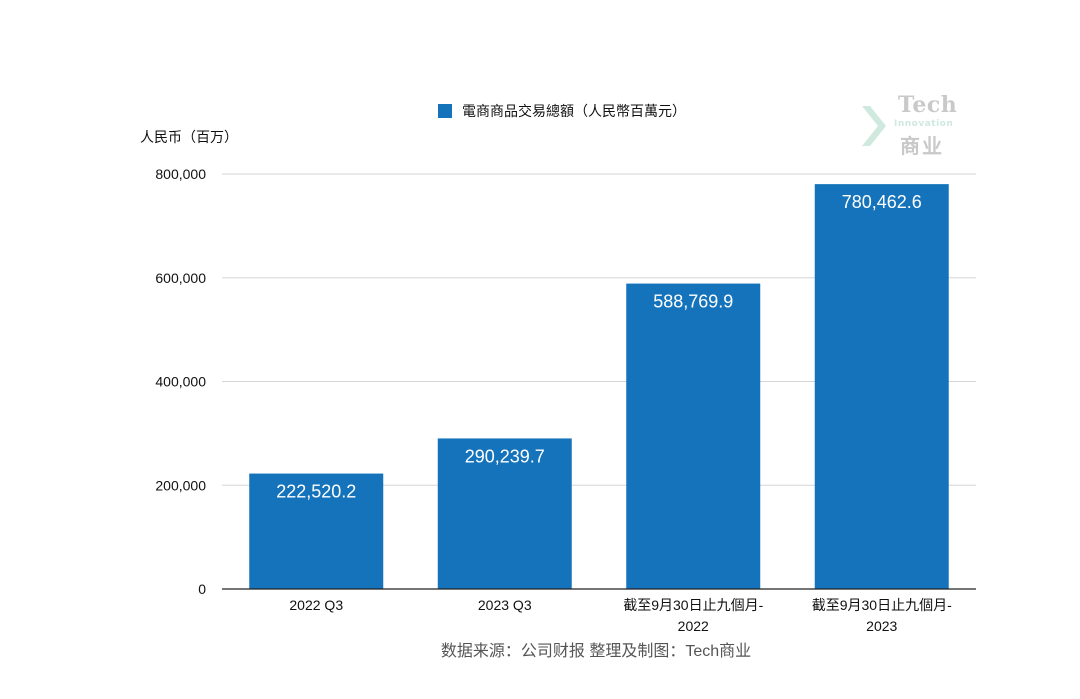  What do you see at coordinates (505, 456) in the screenshot?
I see `bar-value-label: 290,239.7` at bounding box center [505, 456].